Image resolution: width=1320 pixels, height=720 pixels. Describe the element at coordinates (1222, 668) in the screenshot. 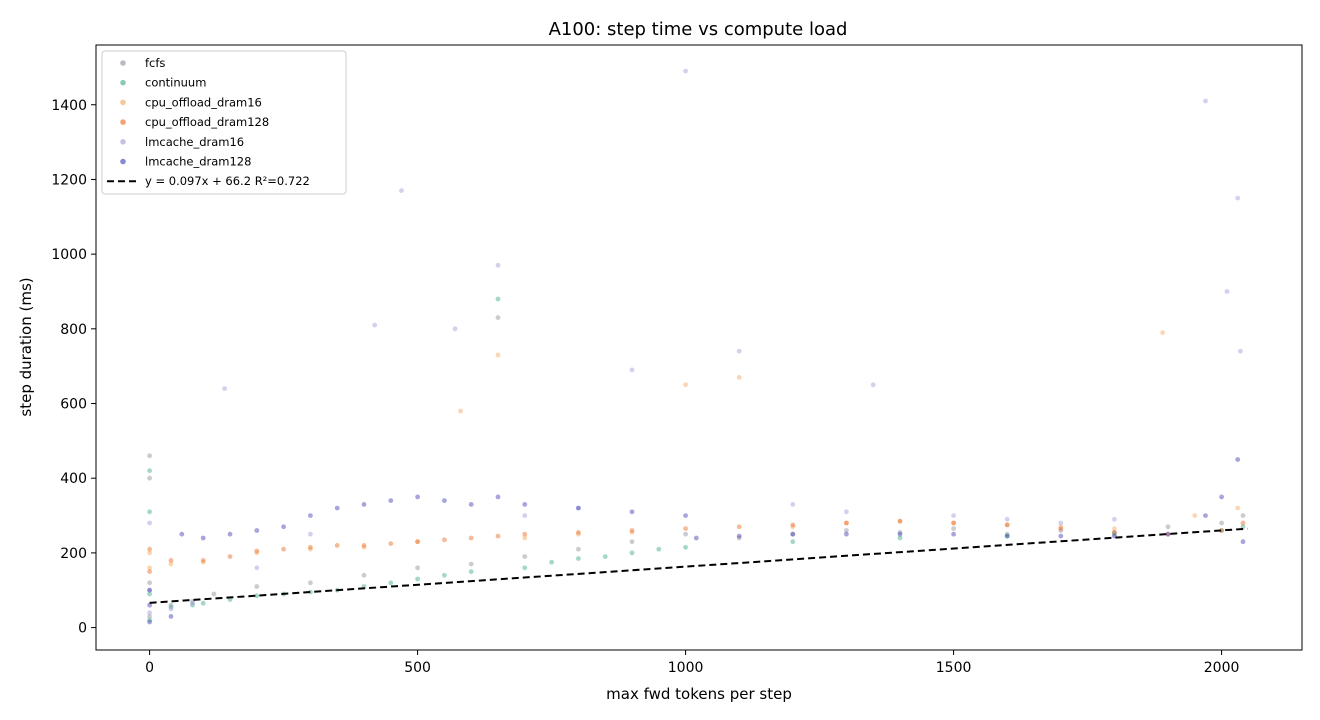

I see `x-tick-label-2000: 2000` at that location.